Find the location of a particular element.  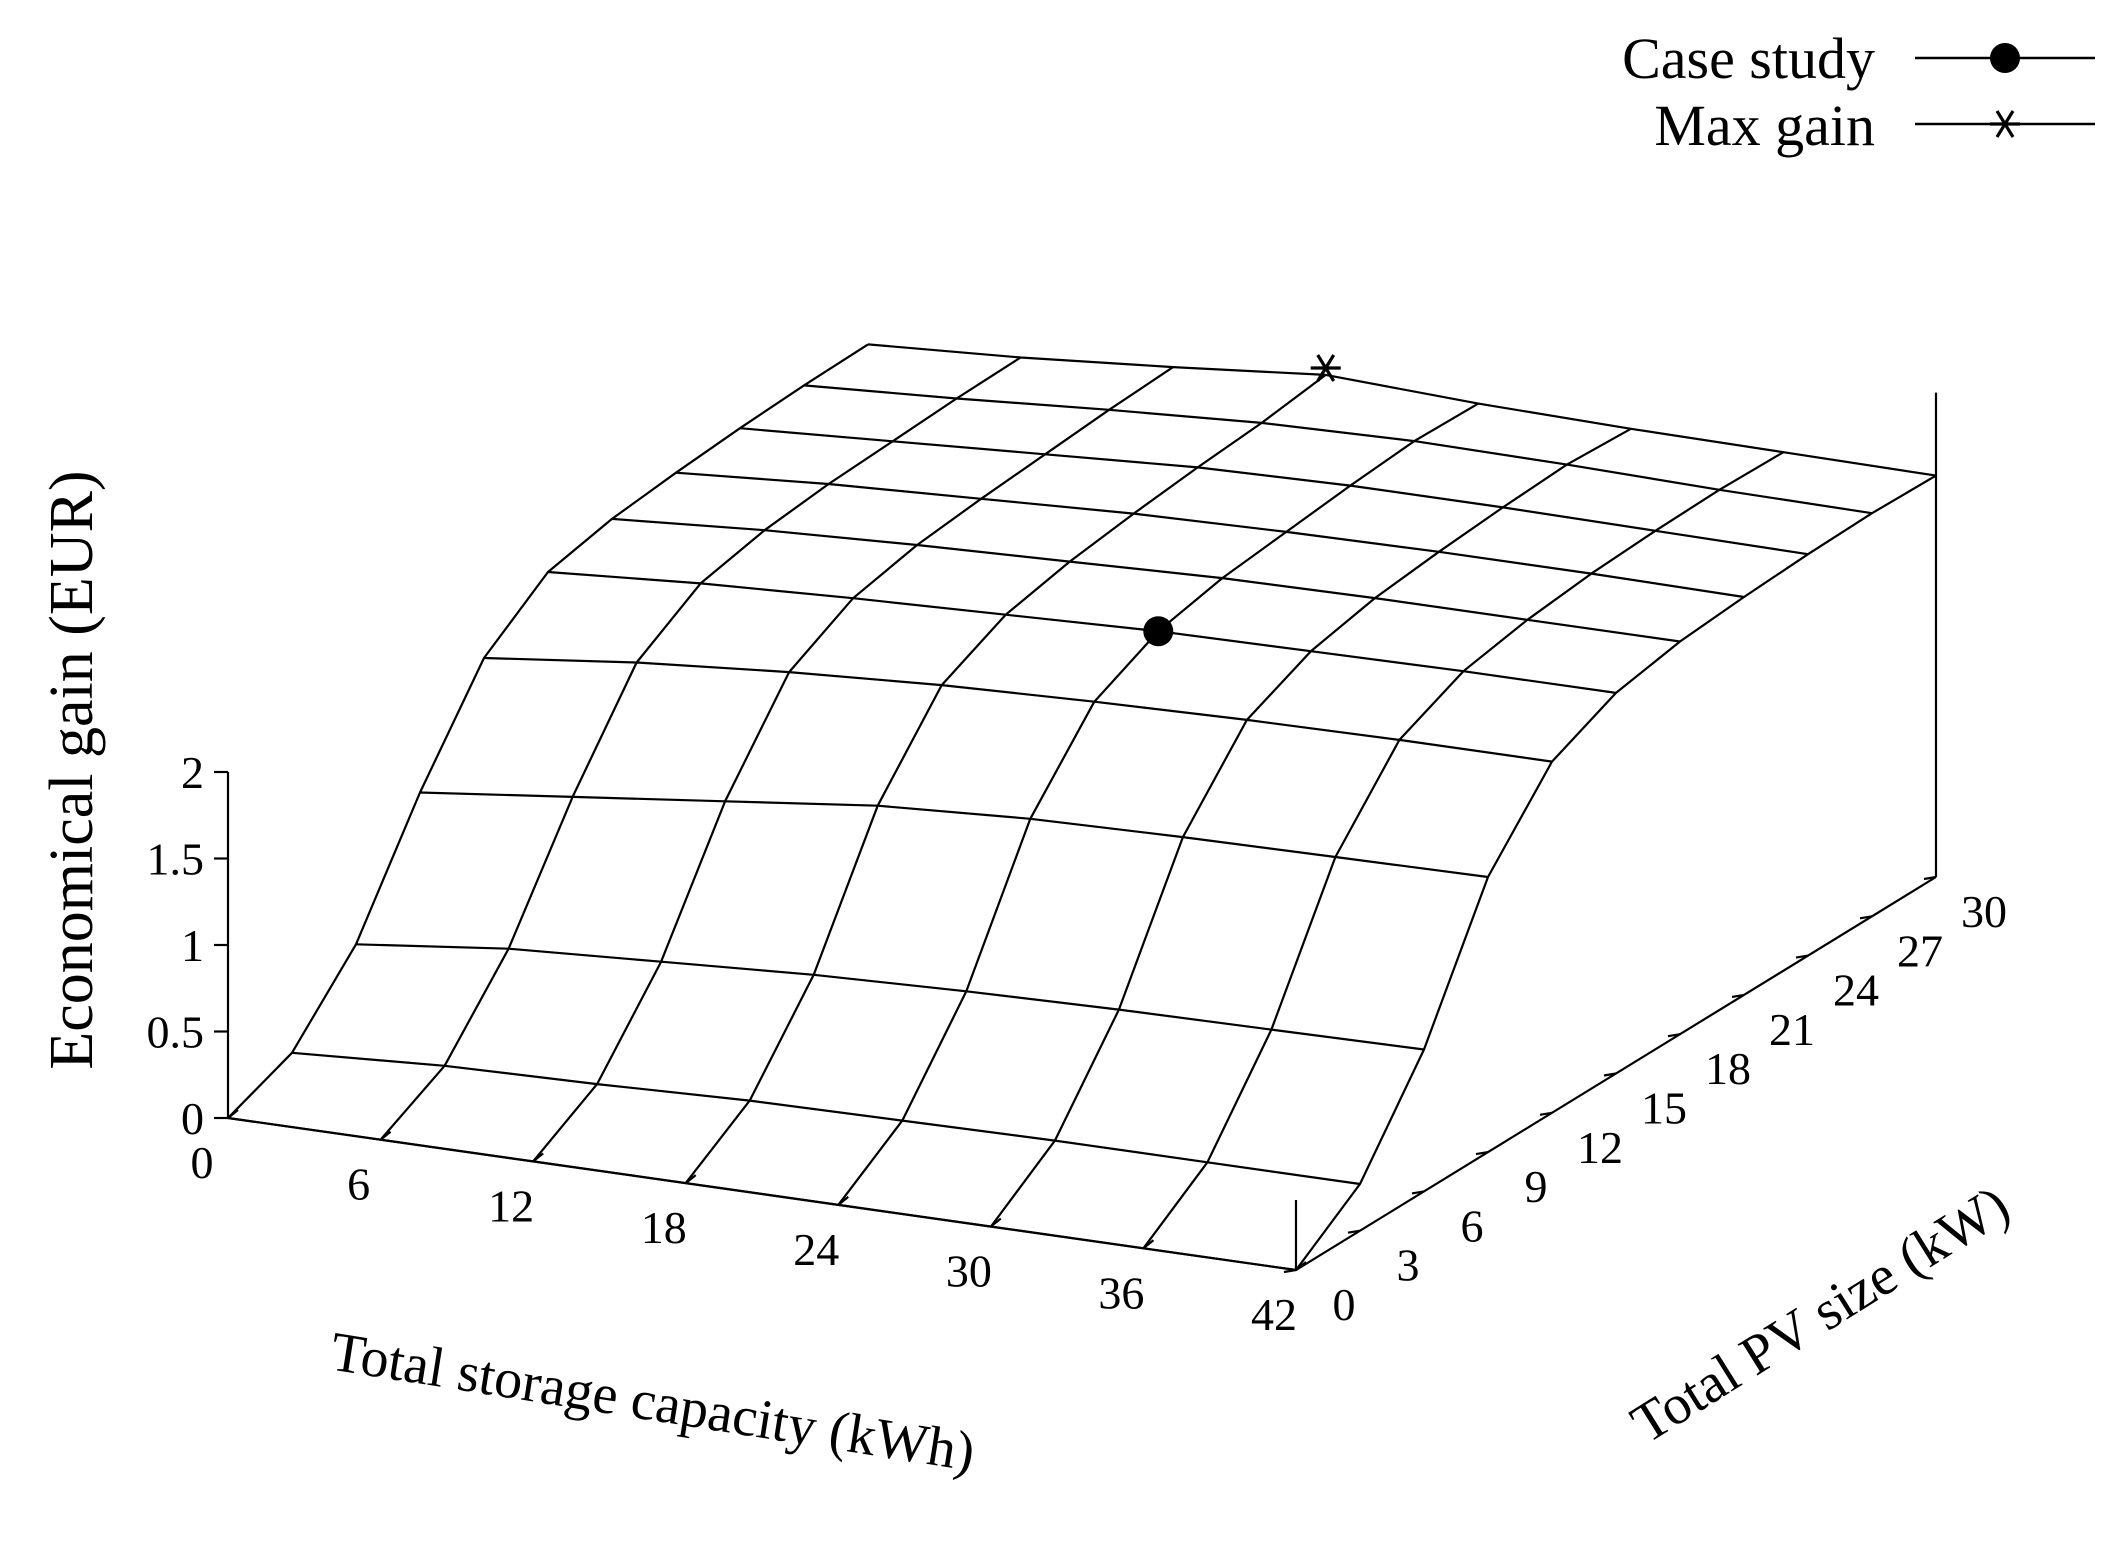

legend-marker-case-study is located at coordinates (2005, 58).